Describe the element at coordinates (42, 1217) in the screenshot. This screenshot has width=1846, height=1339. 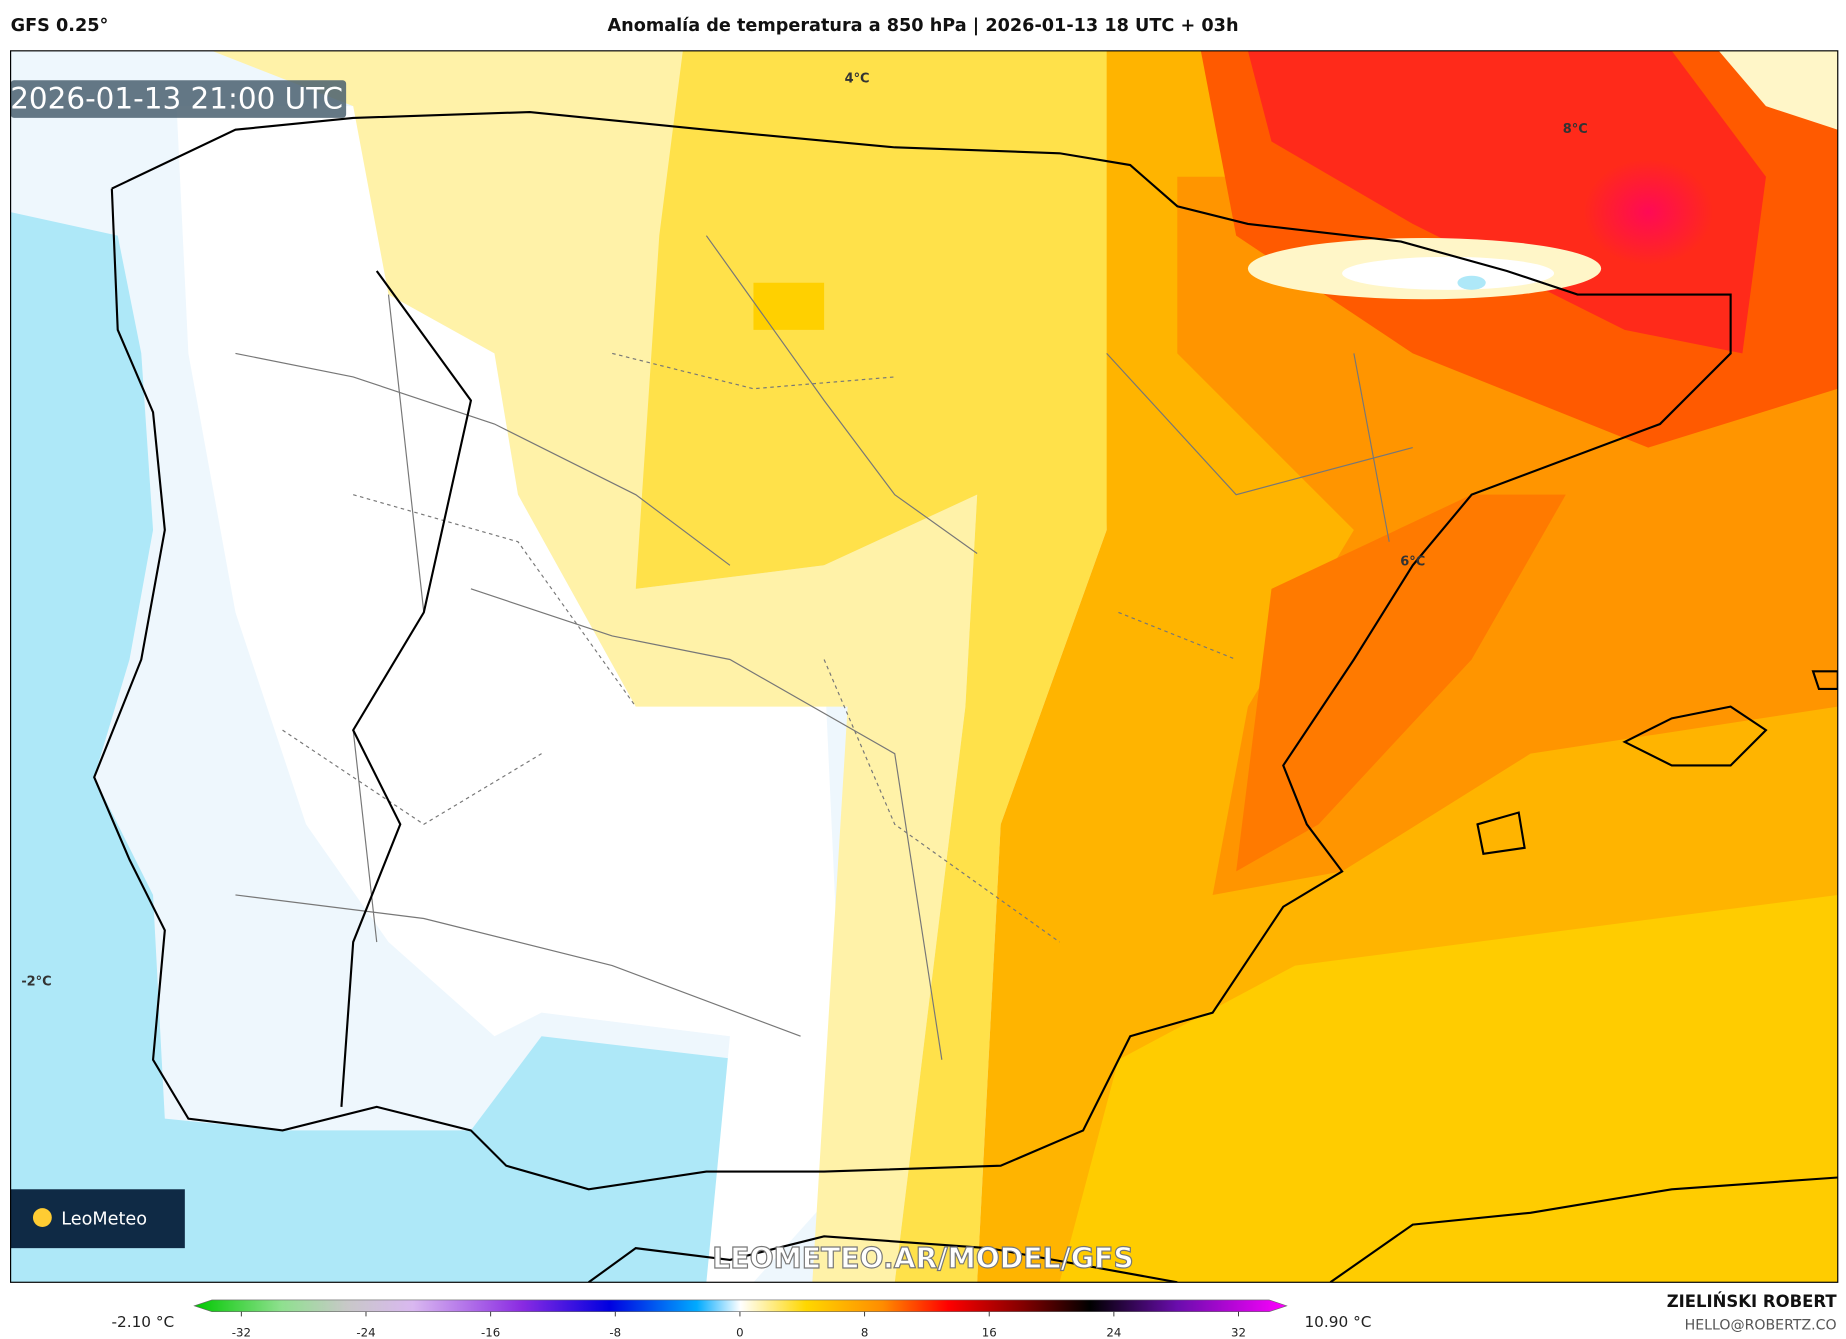
I see `logo-sun` at that location.